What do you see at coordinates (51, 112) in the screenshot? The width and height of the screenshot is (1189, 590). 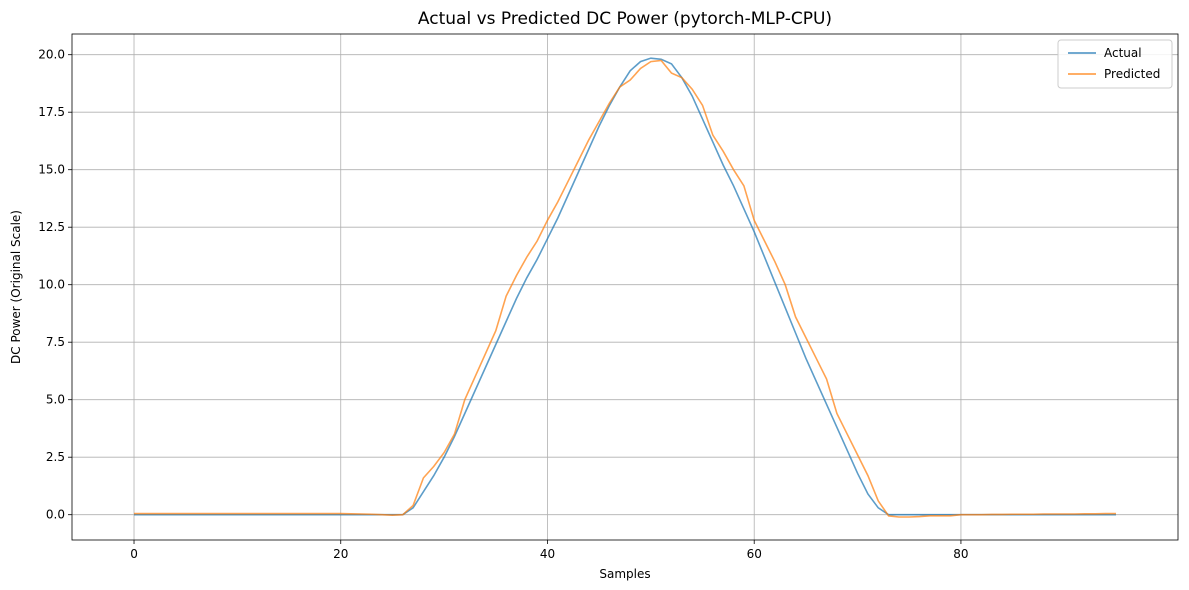 I see `y-tick-label: 17.5` at bounding box center [51, 112].